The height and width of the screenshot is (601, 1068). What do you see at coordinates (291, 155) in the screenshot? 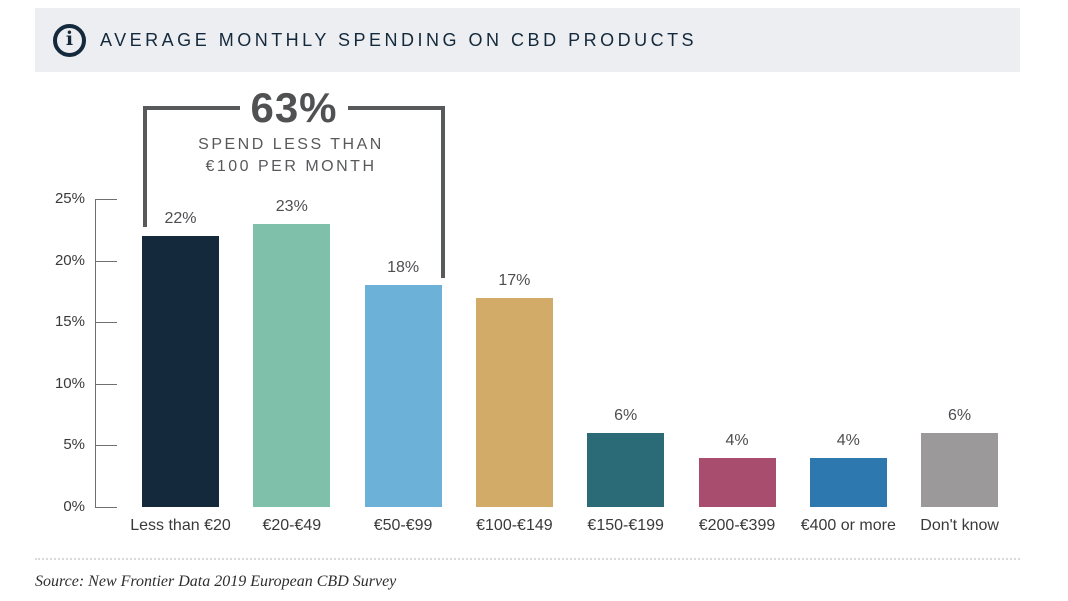
I see `callout-caption: SPEND LESS THAN €100 PER MONTH` at bounding box center [291, 155].